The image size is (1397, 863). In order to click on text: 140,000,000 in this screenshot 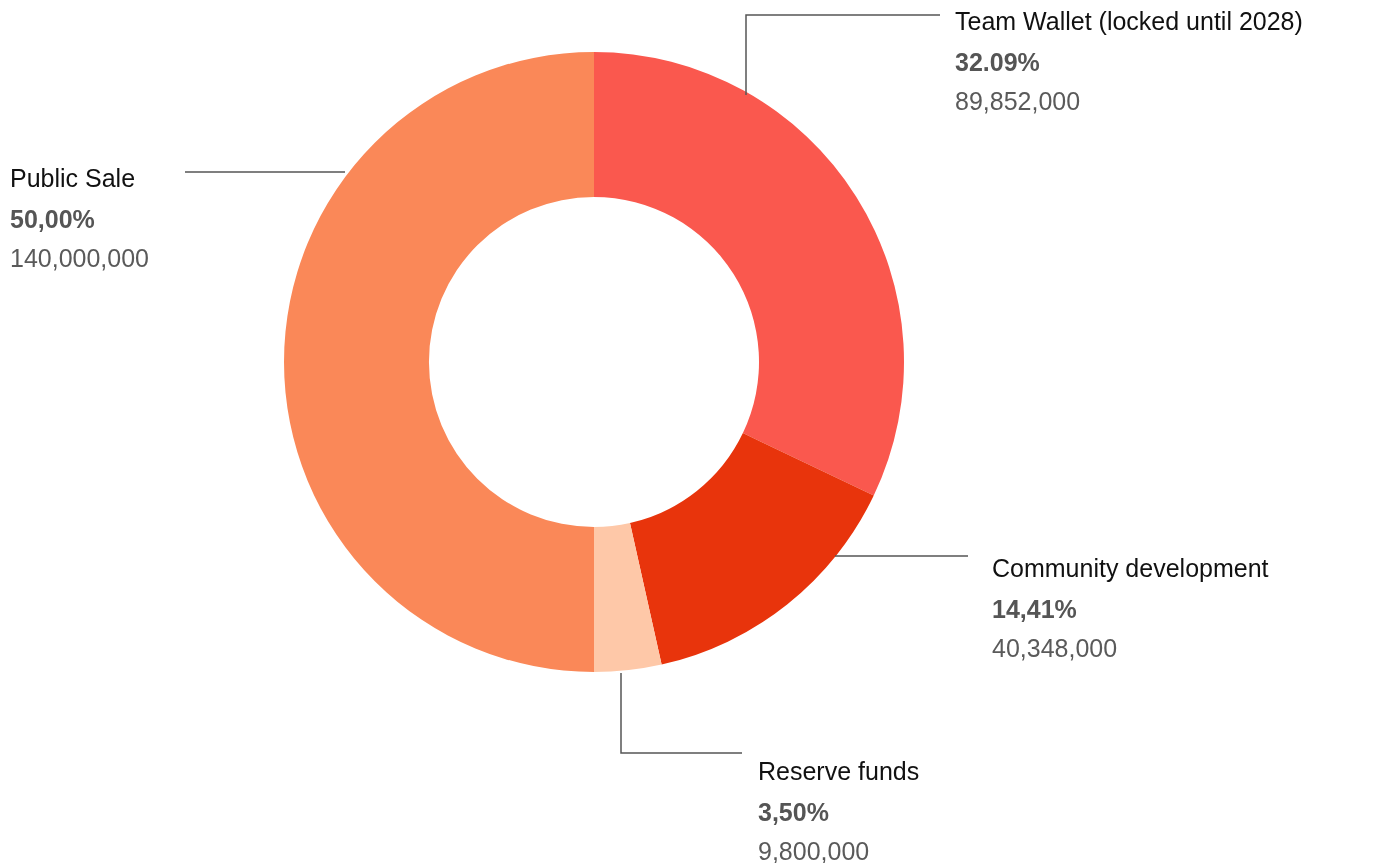, I will do `click(80, 258)`.